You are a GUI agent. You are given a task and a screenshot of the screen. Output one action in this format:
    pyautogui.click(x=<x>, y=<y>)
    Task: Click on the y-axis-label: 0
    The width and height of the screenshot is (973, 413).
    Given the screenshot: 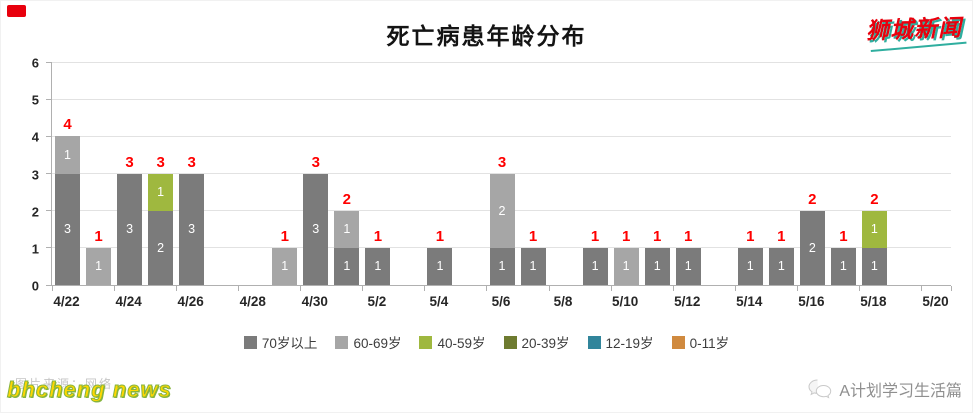 What is the action you would take?
    pyautogui.click(x=35, y=286)
    